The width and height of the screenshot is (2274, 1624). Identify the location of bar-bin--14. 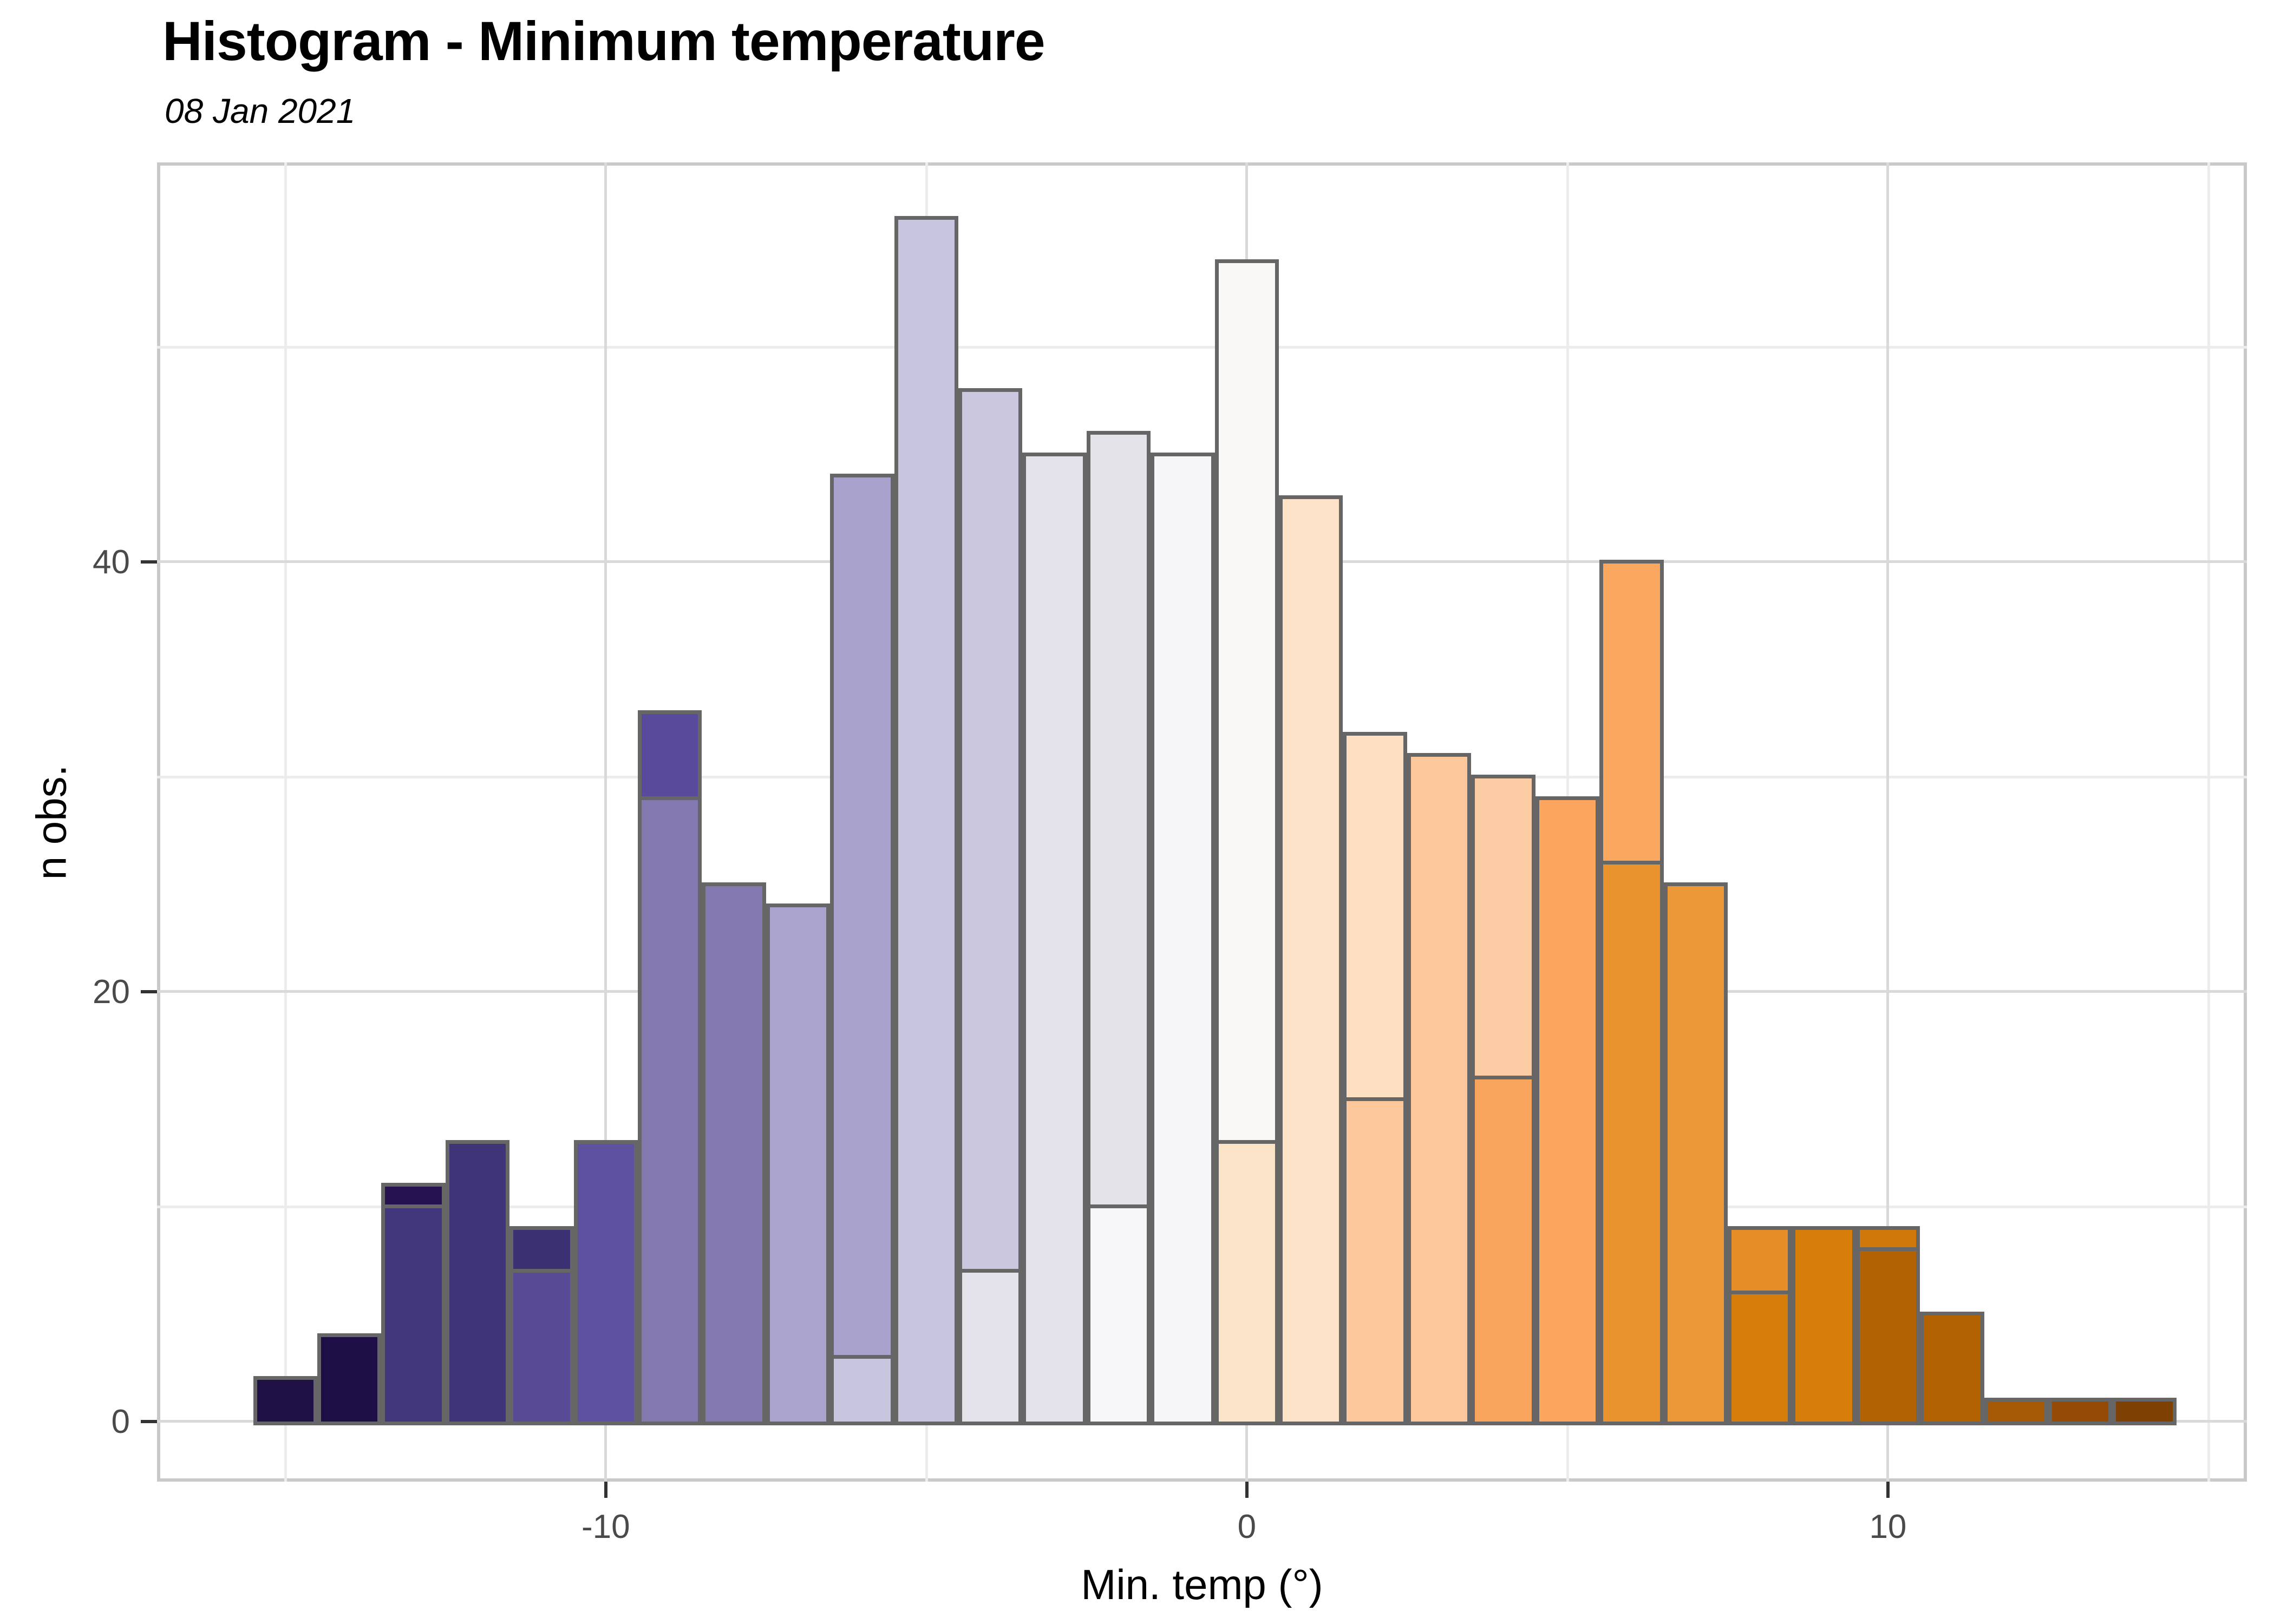
(349, 1379).